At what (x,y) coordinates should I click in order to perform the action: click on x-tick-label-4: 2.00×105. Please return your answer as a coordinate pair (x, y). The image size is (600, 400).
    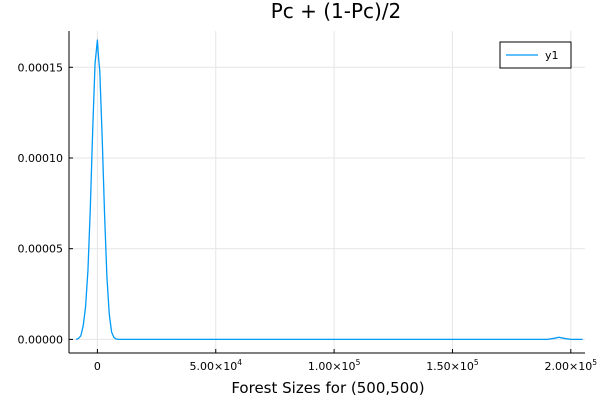
    Looking at the image, I should click on (571, 365).